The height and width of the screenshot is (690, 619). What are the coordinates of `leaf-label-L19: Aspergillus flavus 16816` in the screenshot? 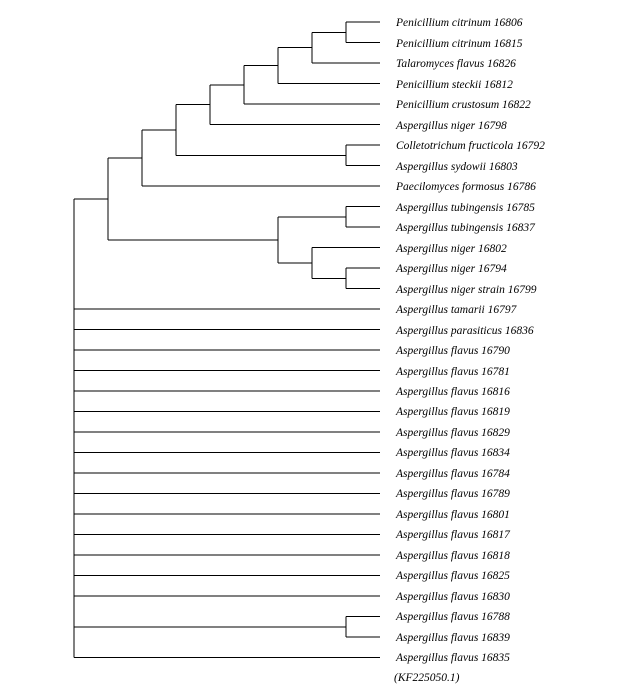 It's located at (452, 392).